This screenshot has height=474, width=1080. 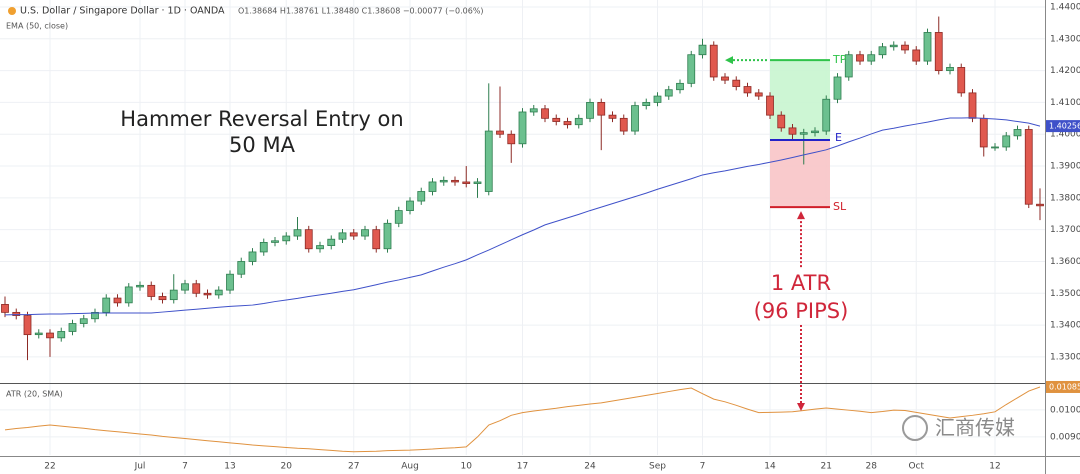 I want to click on note: Hammer Reversal Entry on, so click(x=261, y=119).